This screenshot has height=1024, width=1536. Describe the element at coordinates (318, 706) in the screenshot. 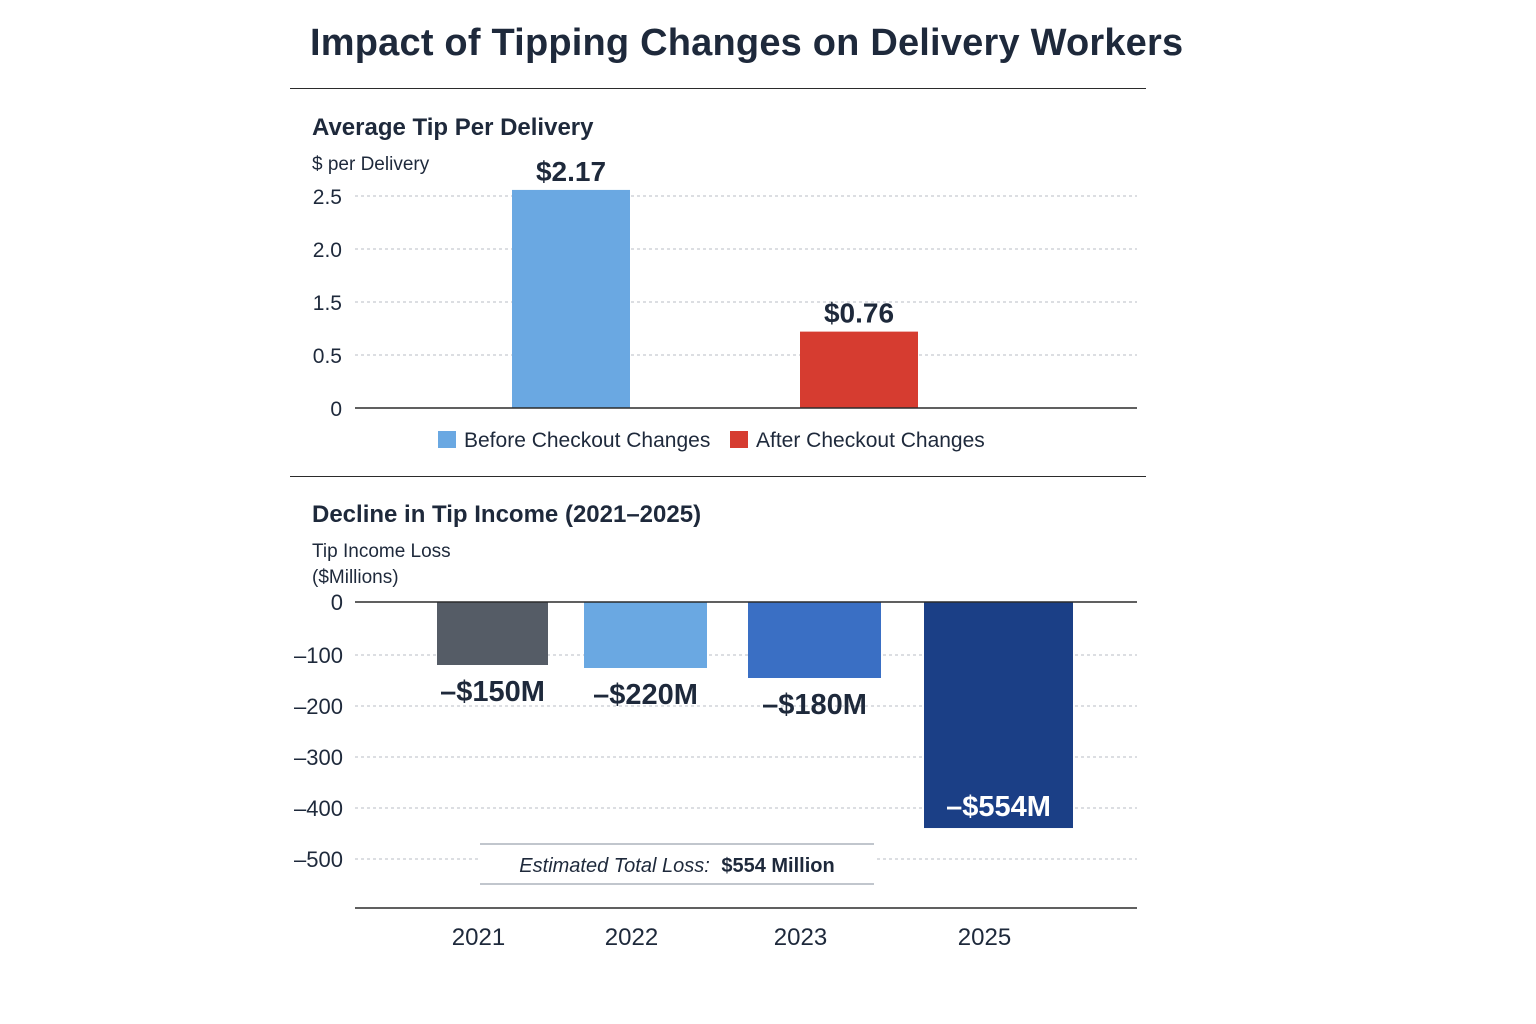

I see `chart2-y-tick-label: –200` at that location.